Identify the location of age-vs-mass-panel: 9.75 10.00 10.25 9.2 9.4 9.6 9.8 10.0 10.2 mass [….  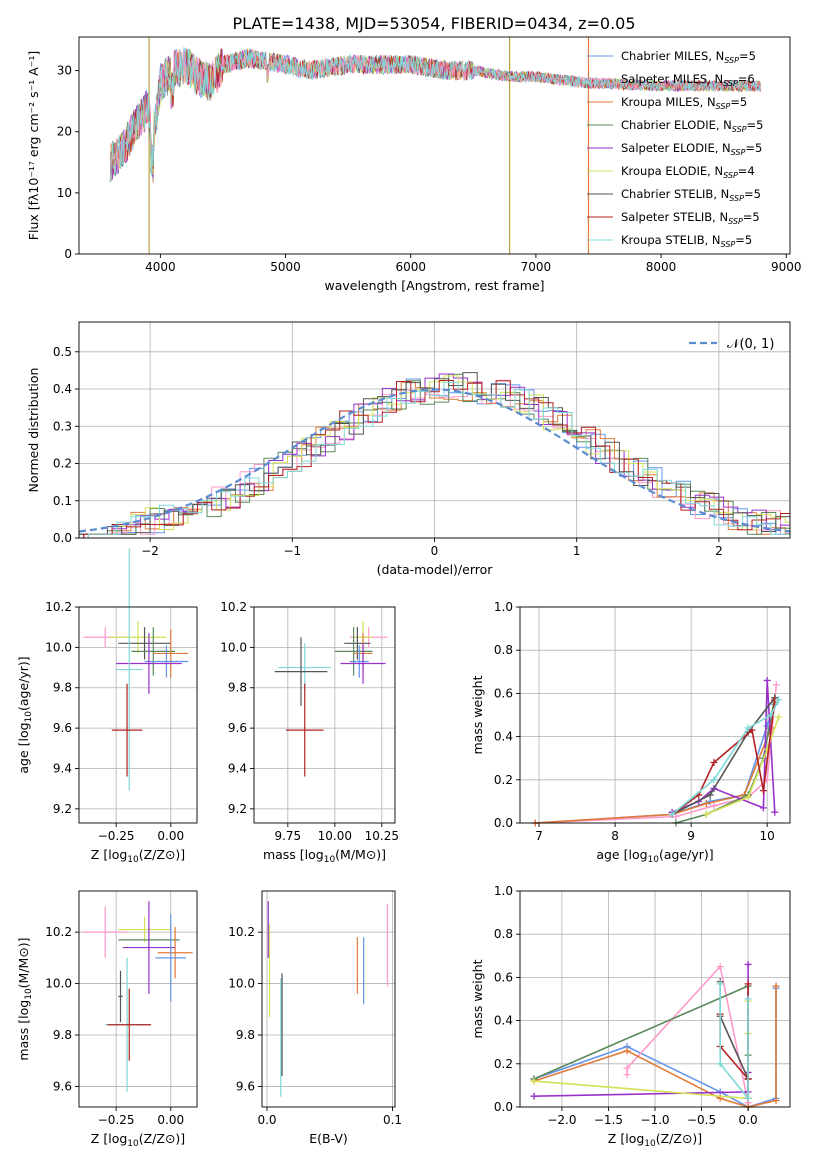
(309, 732).